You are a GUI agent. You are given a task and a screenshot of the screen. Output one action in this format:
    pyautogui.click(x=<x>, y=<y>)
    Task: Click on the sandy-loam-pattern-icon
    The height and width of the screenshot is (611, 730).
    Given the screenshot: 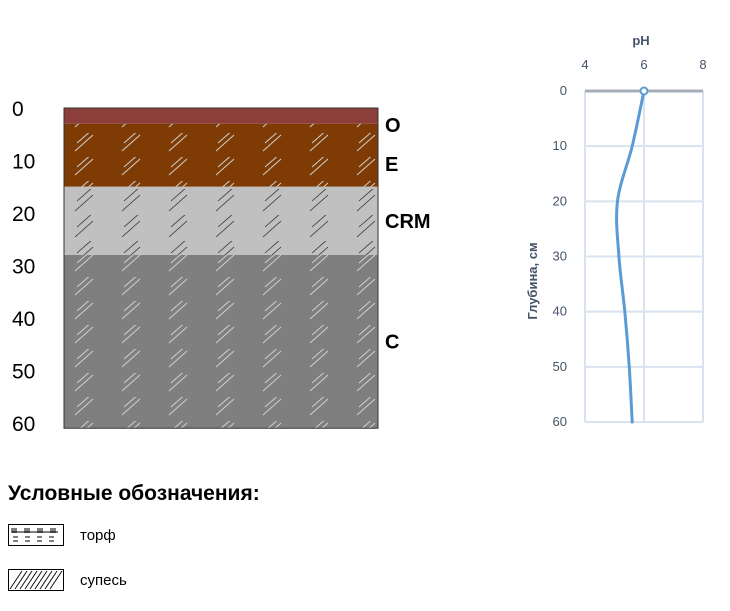 What is the action you would take?
    pyautogui.click(x=36, y=580)
    